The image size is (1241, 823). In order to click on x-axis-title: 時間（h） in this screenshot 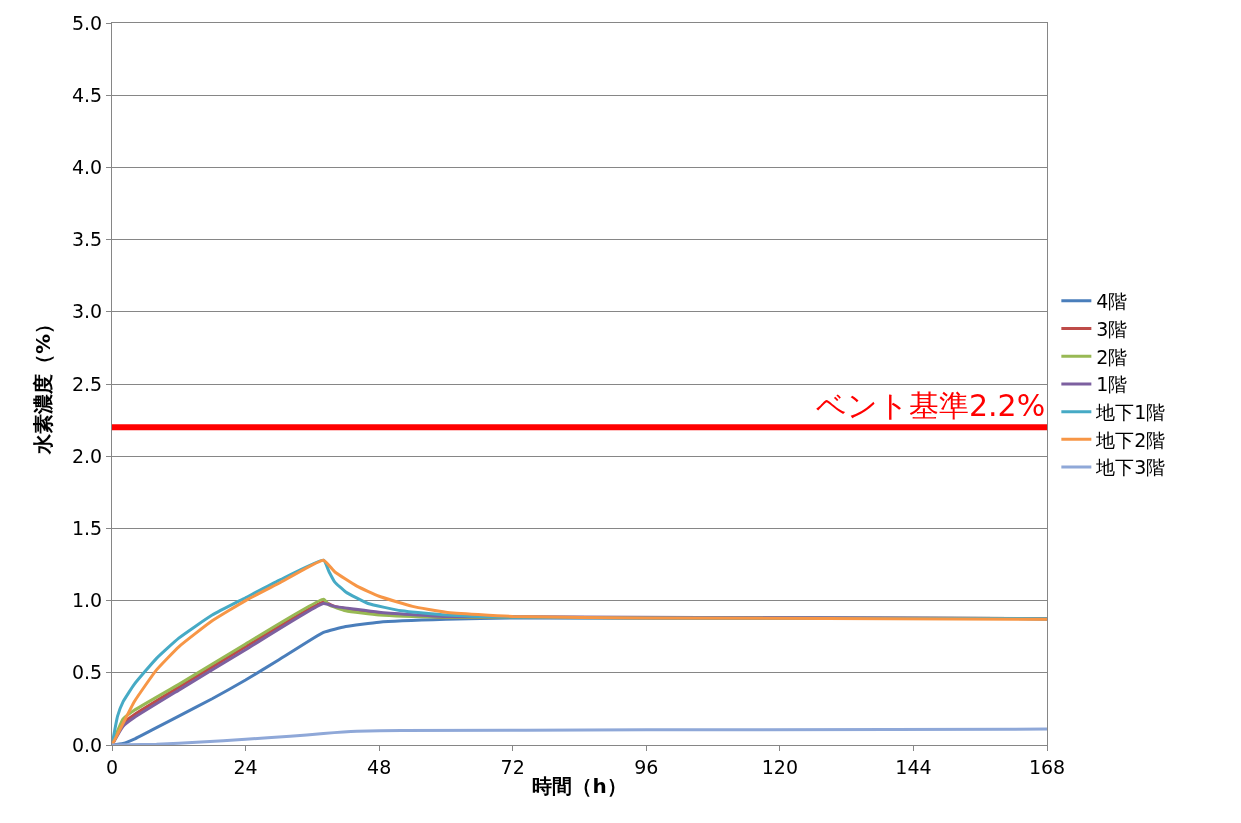, I will do `click(579, 786)`.